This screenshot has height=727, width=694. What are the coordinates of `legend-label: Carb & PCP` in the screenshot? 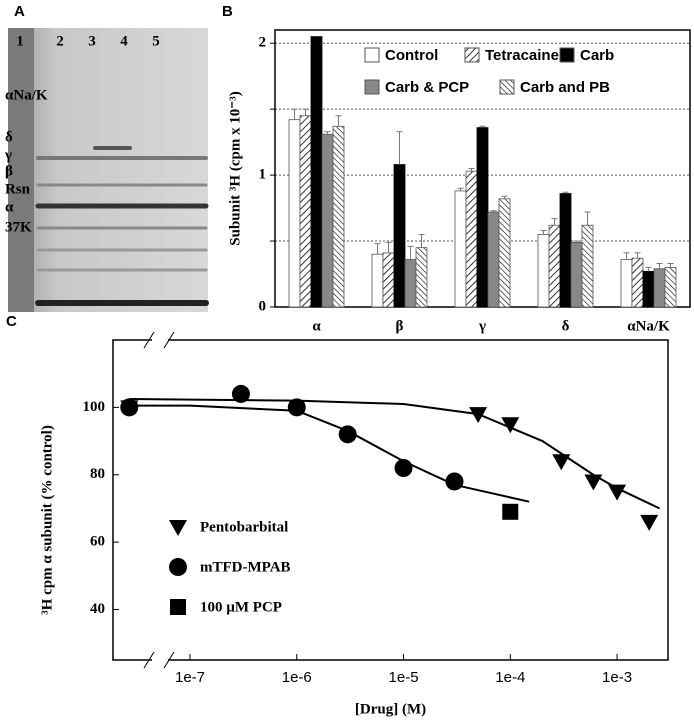 It's located at (427, 87).